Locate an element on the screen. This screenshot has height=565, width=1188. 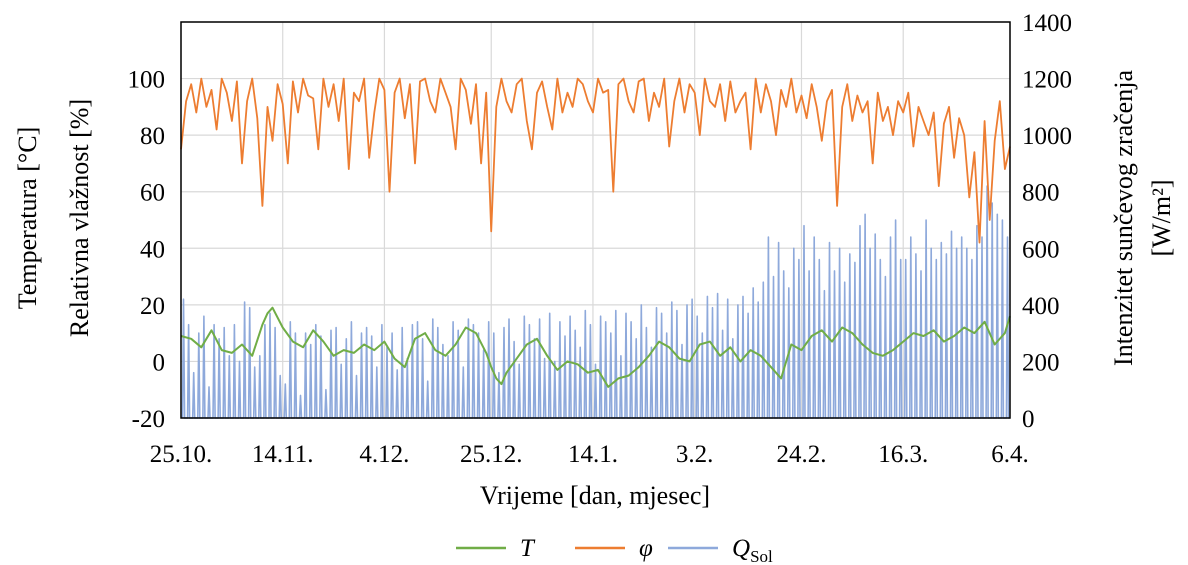
y-left-tick-labels: -20 0 20 40 60 80 100 is located at coordinates (147, 250).